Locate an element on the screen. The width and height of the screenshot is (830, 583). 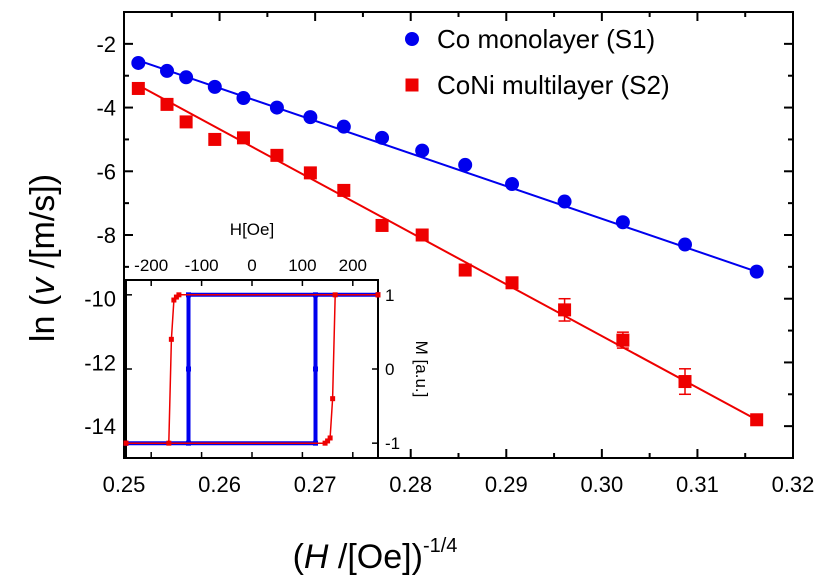
inset-y-tick-label: 1 is located at coordinates (389, 295).